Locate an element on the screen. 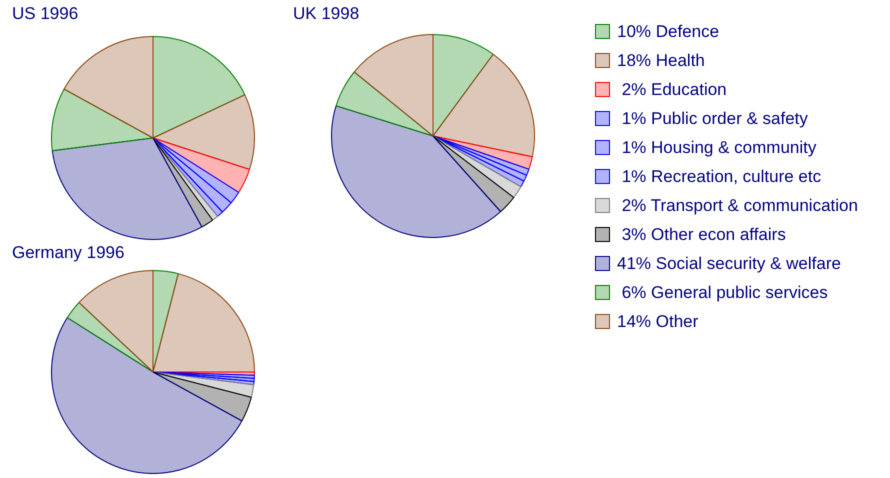  legend-label: 18% Health is located at coordinates (661, 60).